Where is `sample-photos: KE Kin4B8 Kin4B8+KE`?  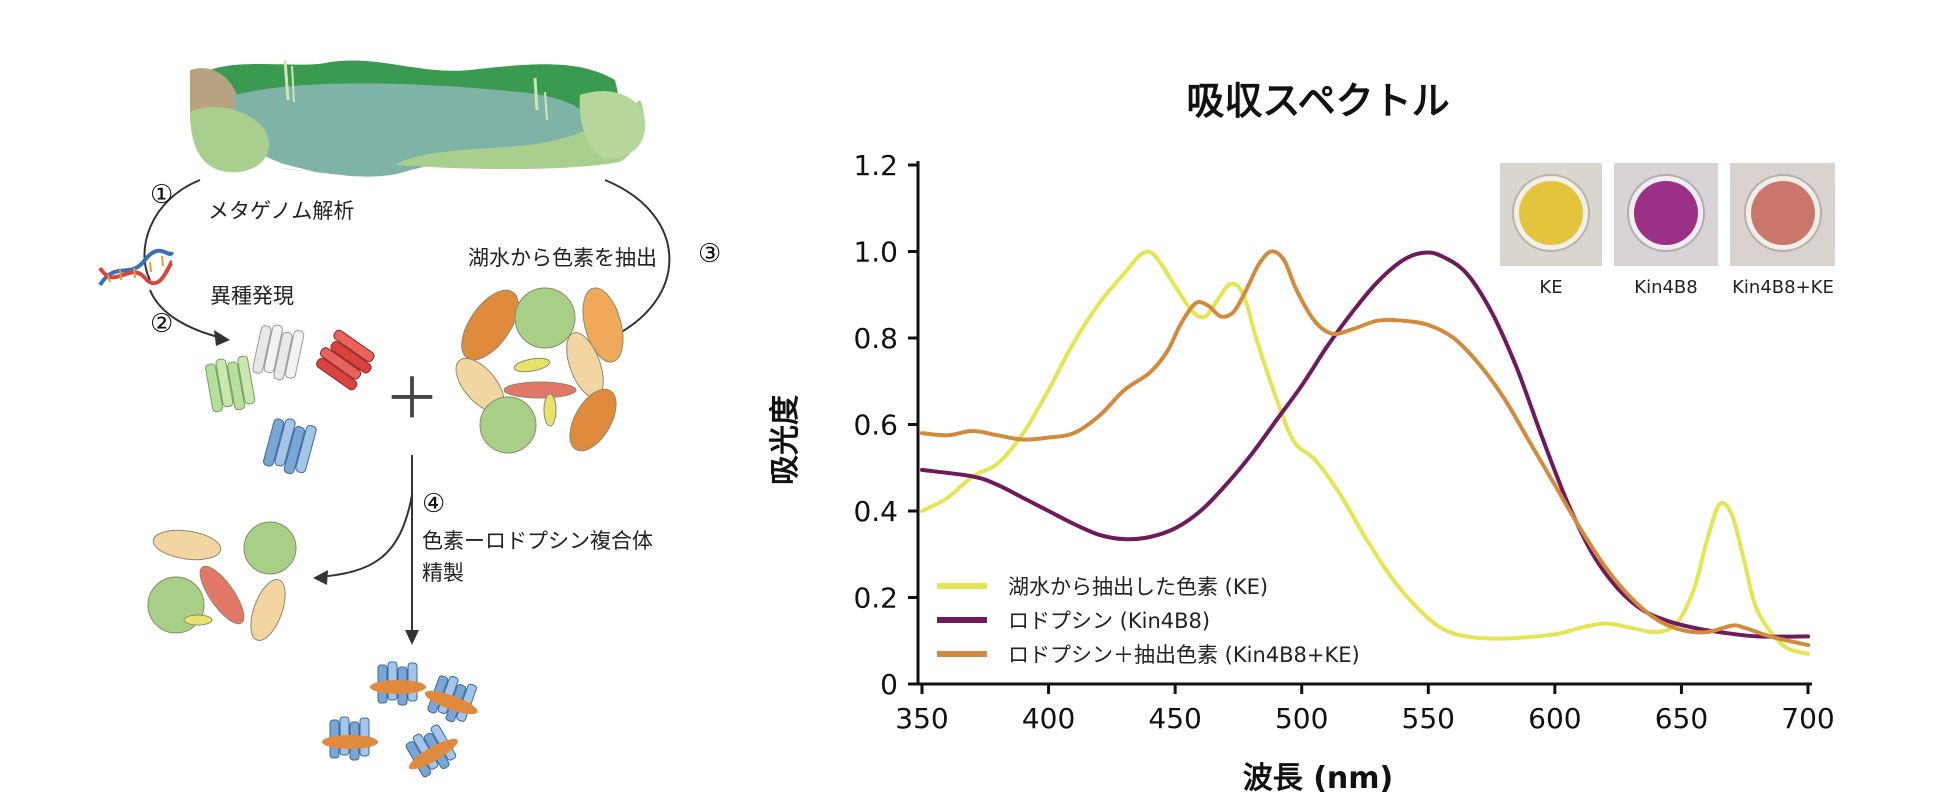 sample-photos: KE Kin4B8 Kin4B8+KE is located at coordinates (1667, 230).